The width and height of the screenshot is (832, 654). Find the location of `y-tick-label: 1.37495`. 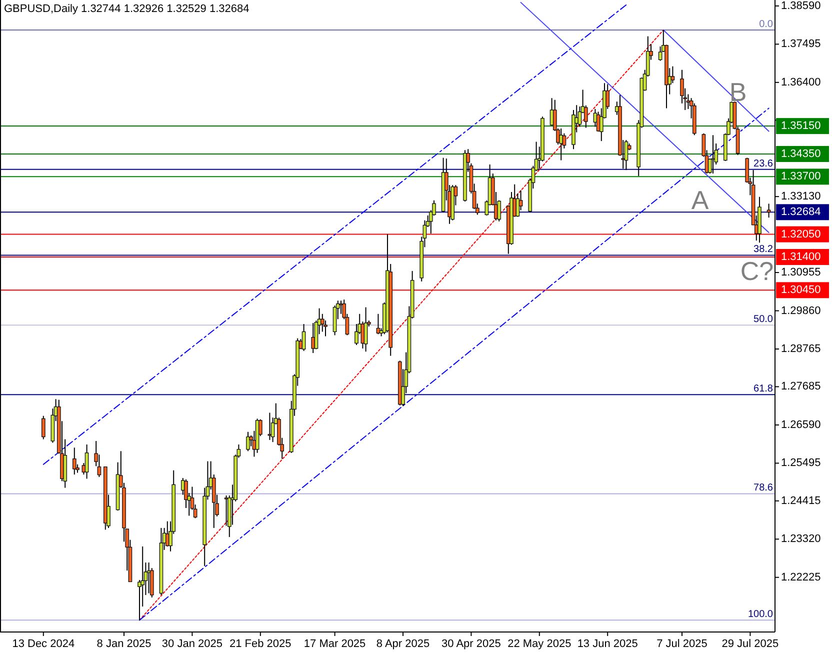

y-tick-label: 1.37495 is located at coordinates (801, 44).